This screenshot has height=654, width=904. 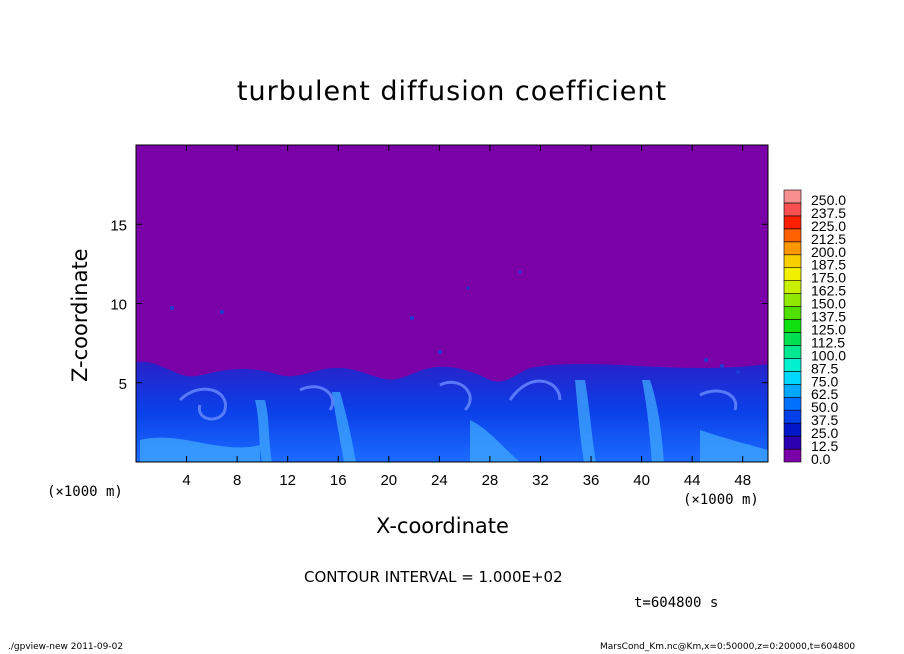 I want to click on colorbar-label: 250.0, so click(x=828, y=200).